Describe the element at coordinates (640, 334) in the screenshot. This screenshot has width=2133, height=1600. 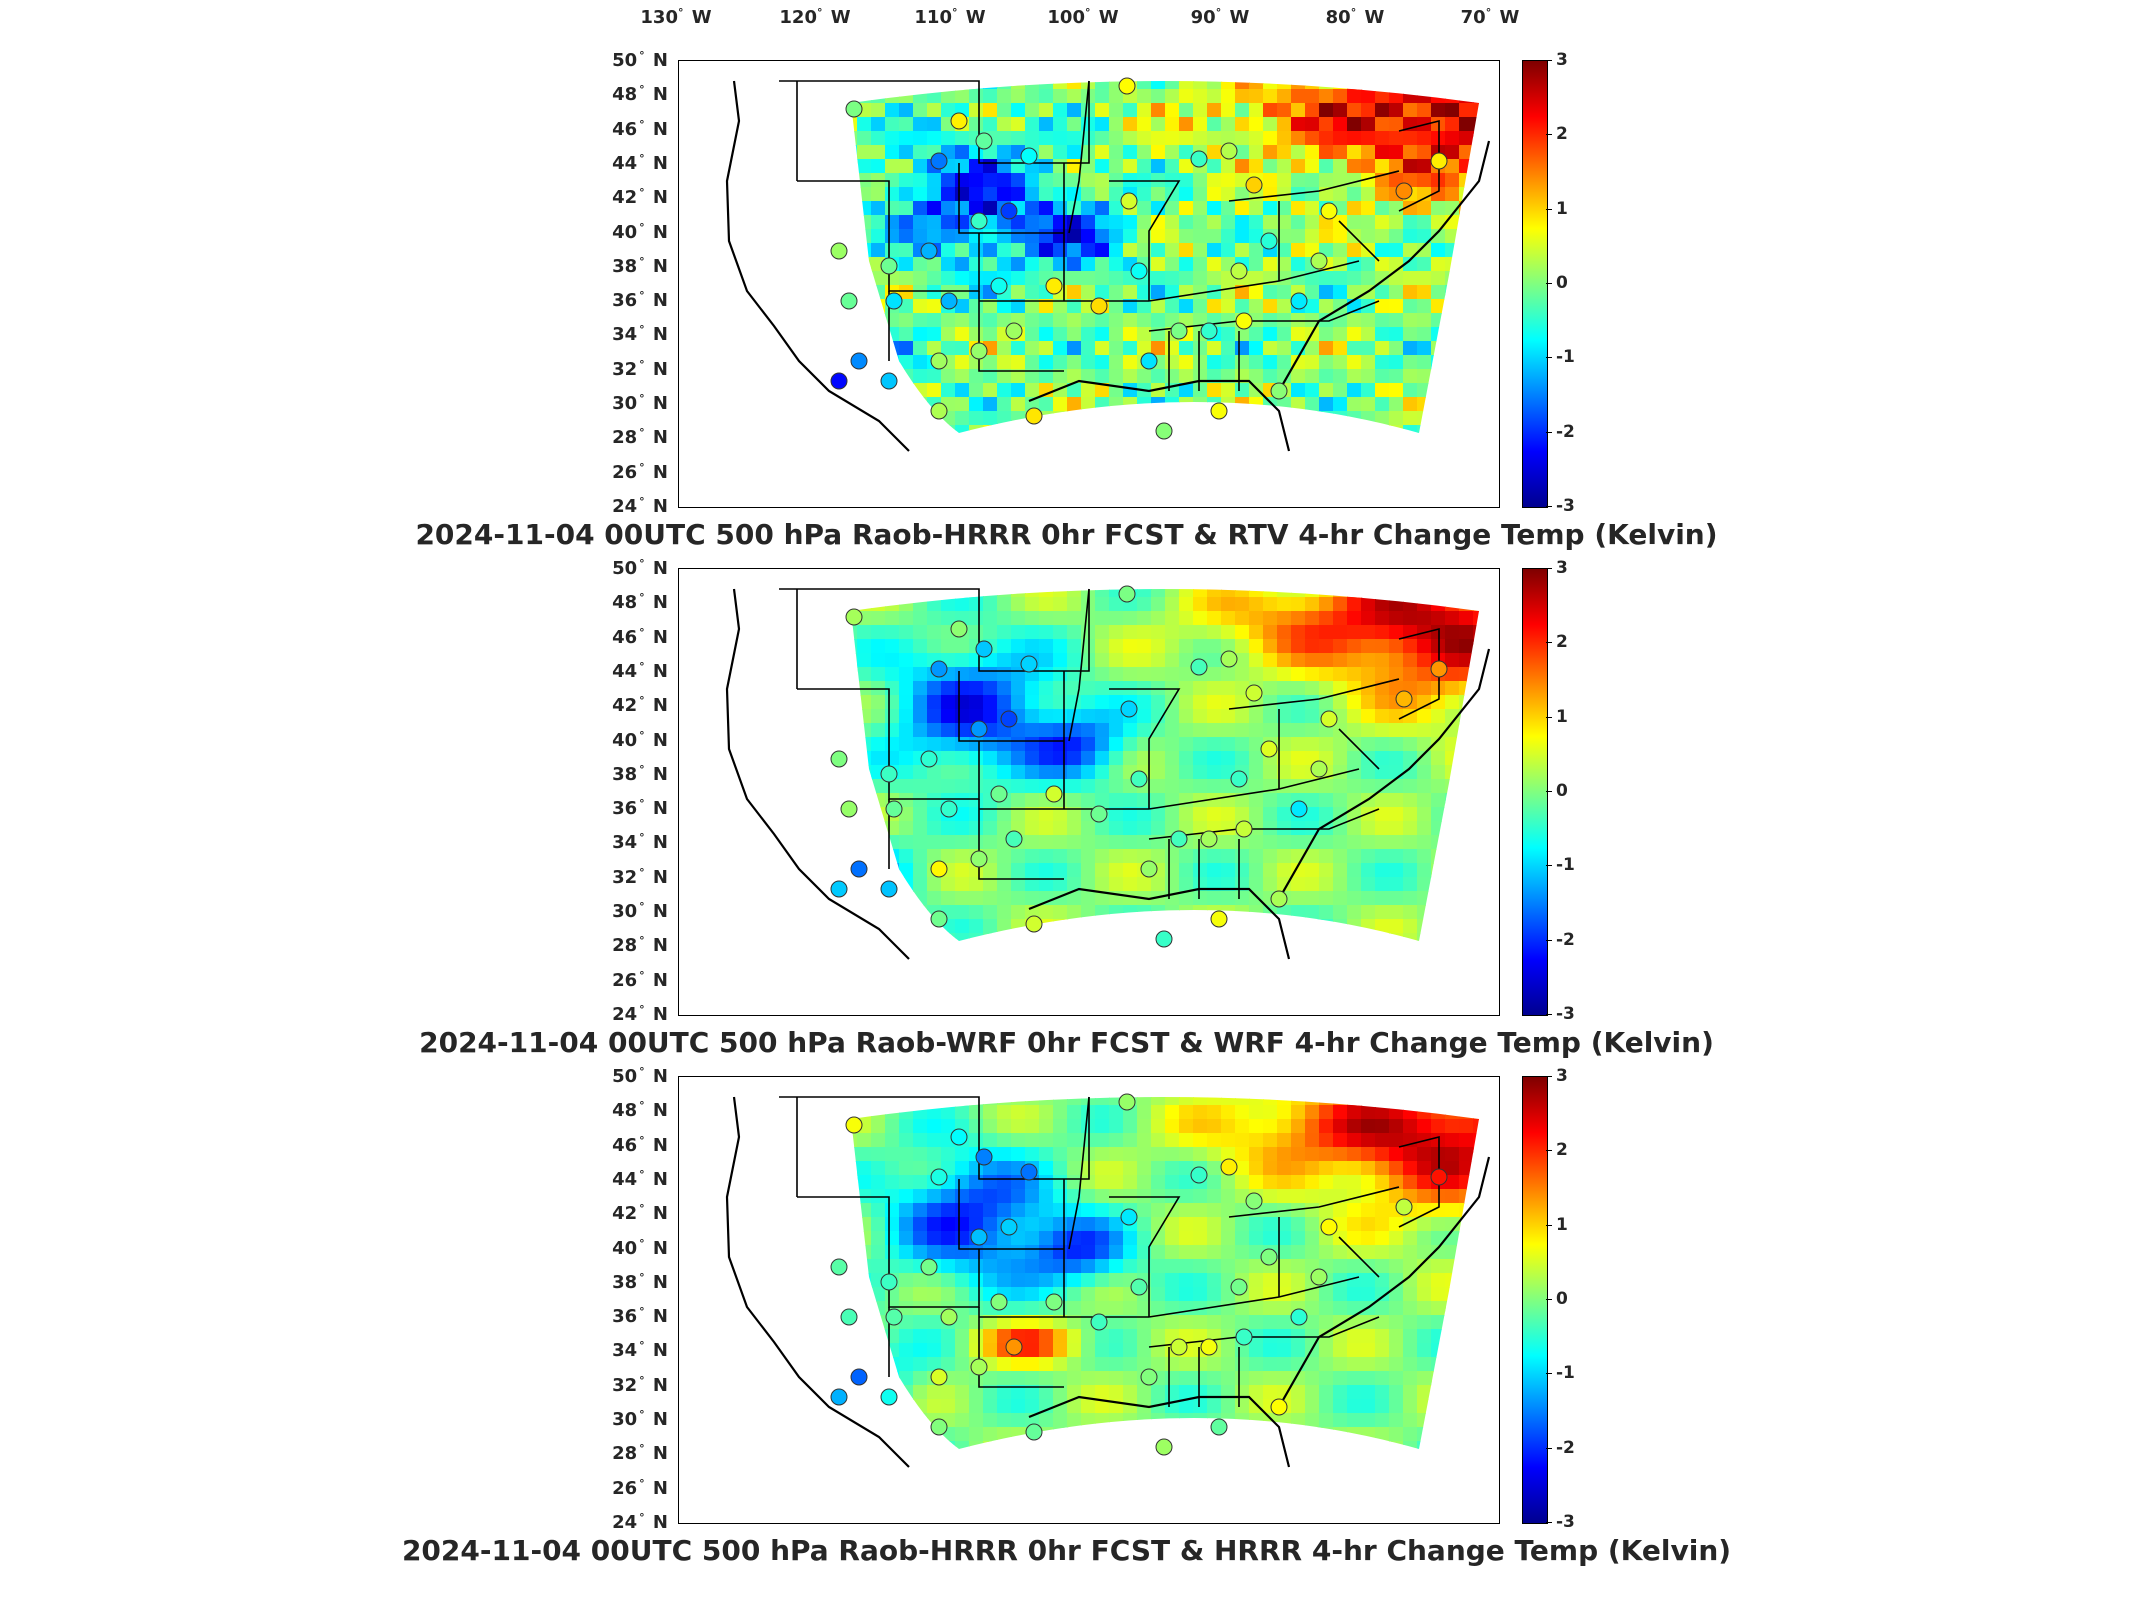
I see `latitude-label: 34 ° N` at that location.